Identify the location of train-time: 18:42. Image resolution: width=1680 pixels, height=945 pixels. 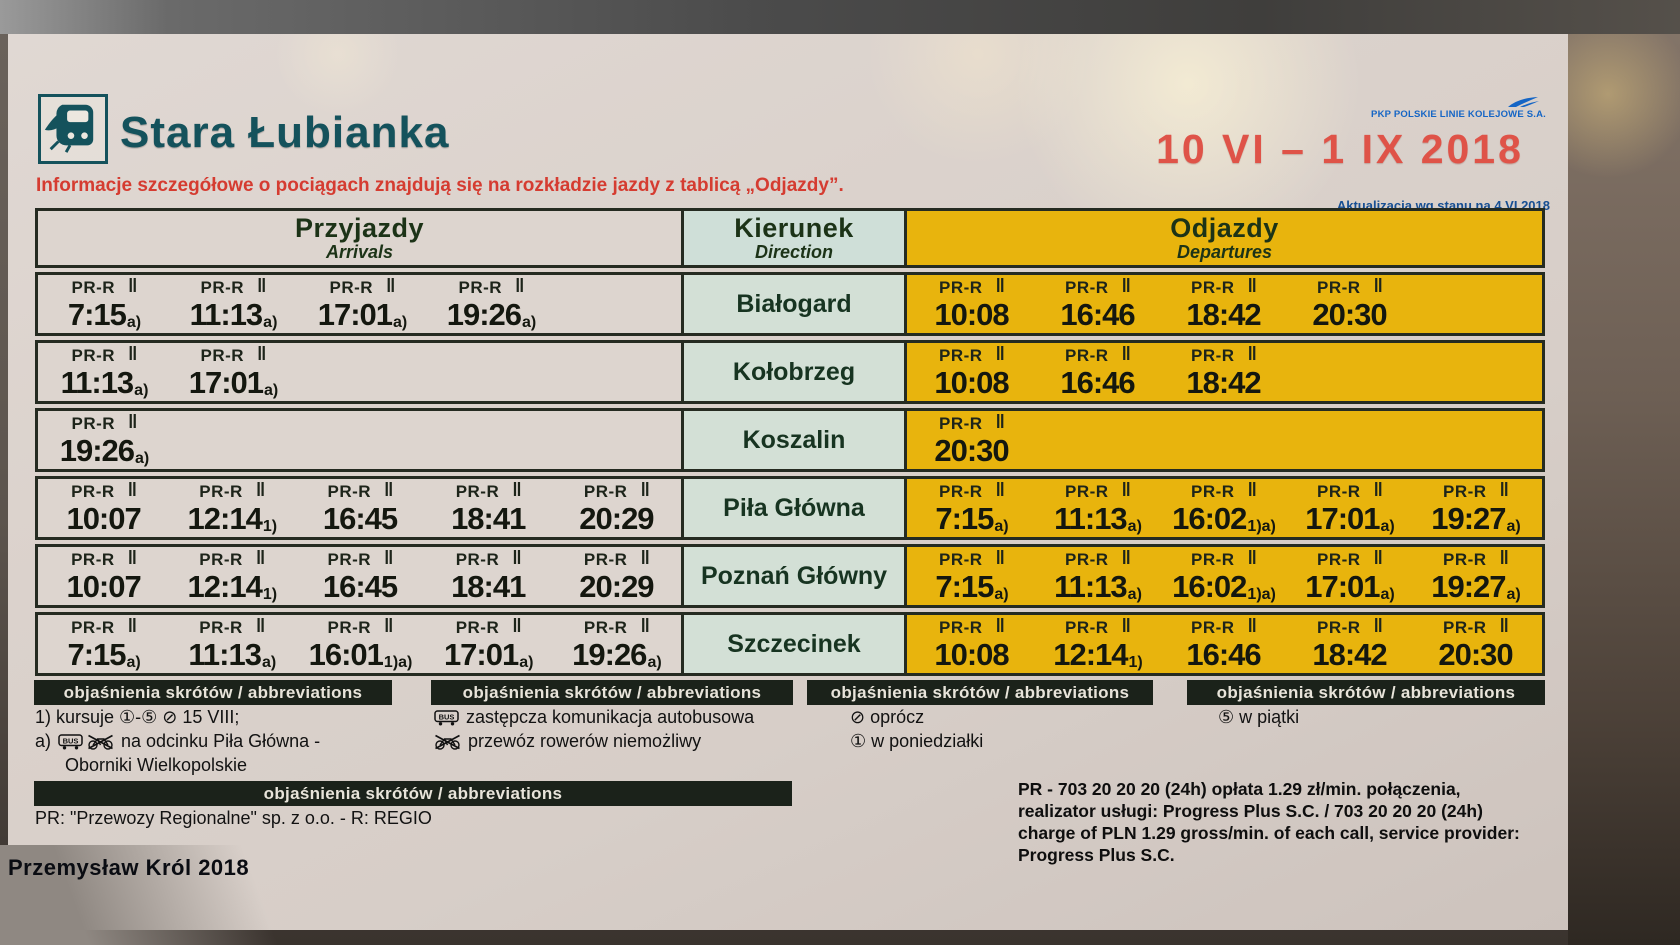
(1349, 654).